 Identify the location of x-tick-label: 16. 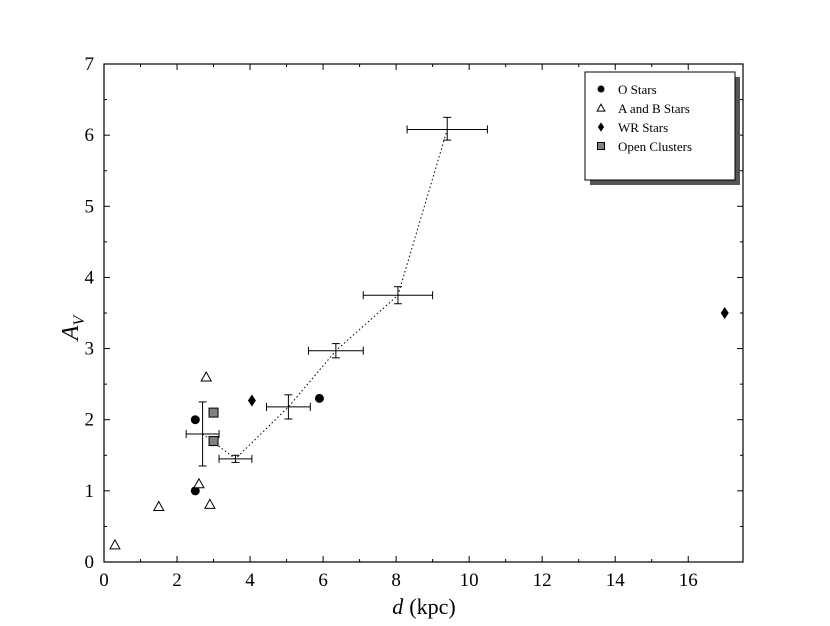
(688, 580).